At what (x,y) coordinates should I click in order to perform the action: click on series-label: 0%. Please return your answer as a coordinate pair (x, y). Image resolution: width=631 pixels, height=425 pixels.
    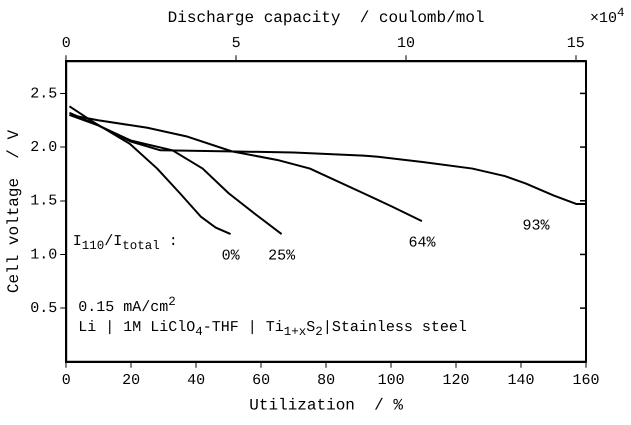
    Looking at the image, I should click on (231, 256).